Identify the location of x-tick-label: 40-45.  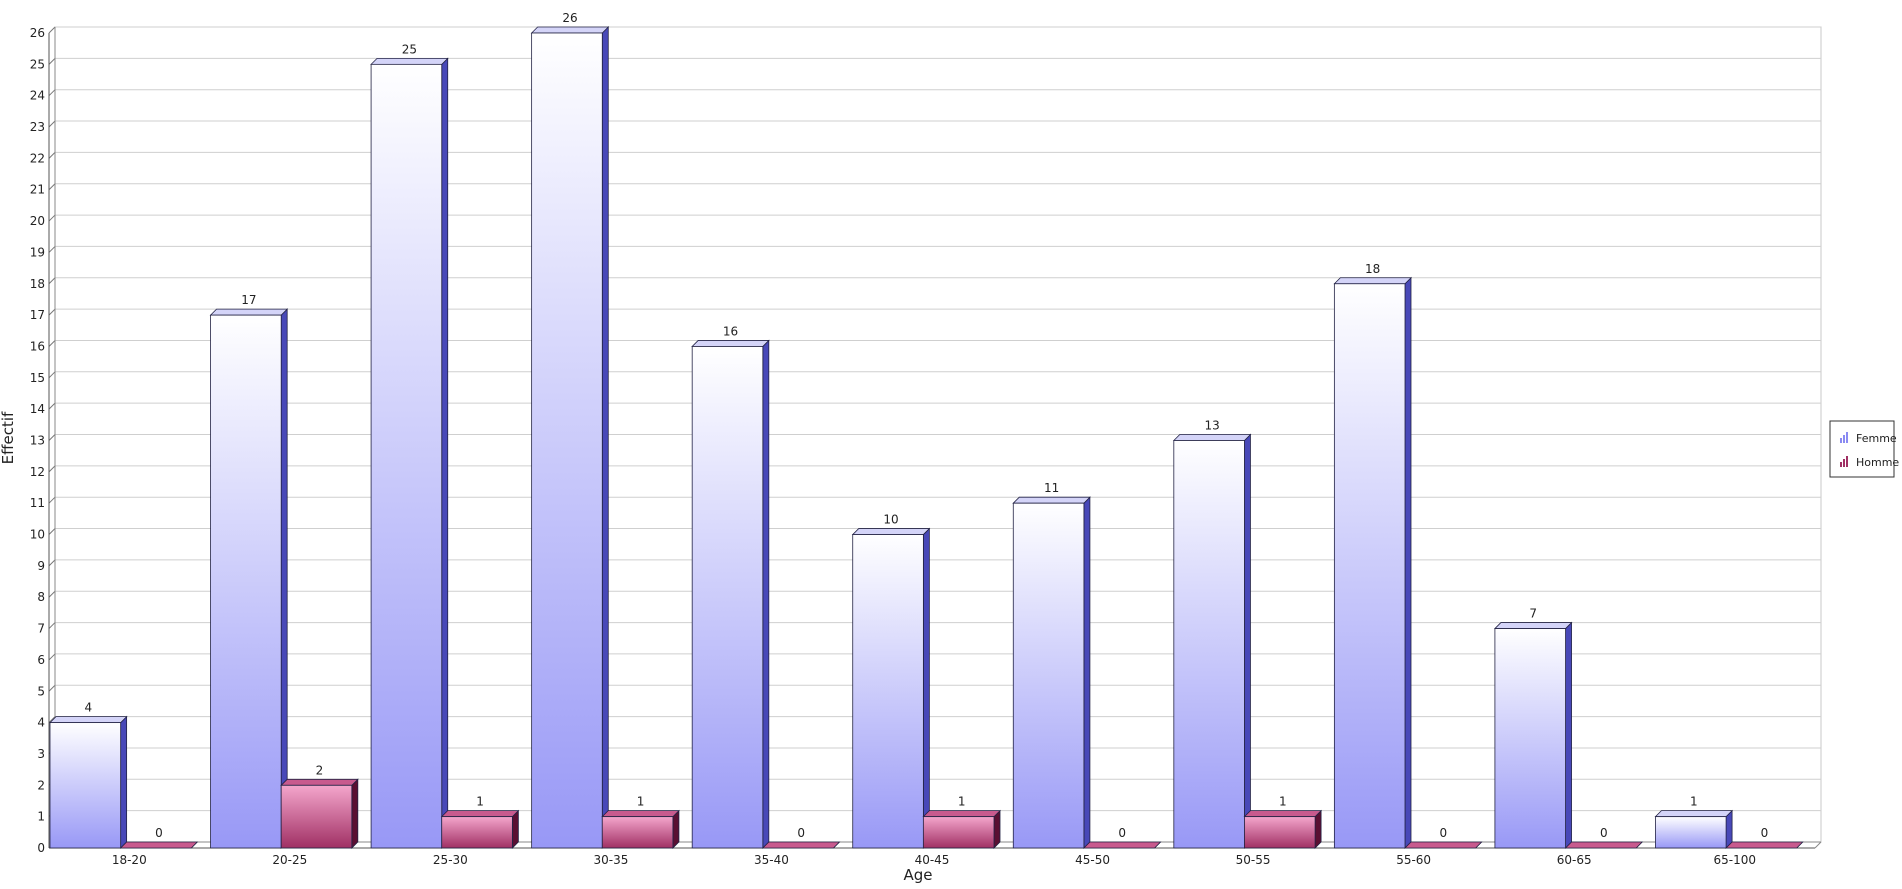
(932, 860).